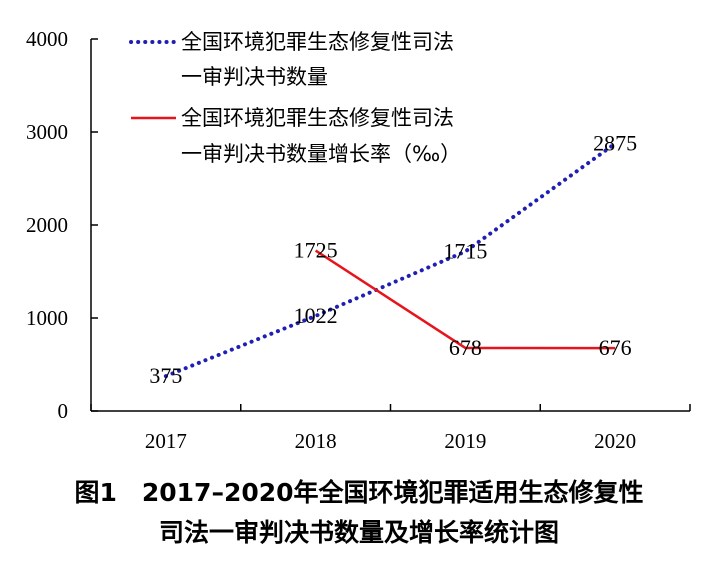  I want to click on y-axis-ticks: 0 1000 2000 3000 4000, so click(62, 225).